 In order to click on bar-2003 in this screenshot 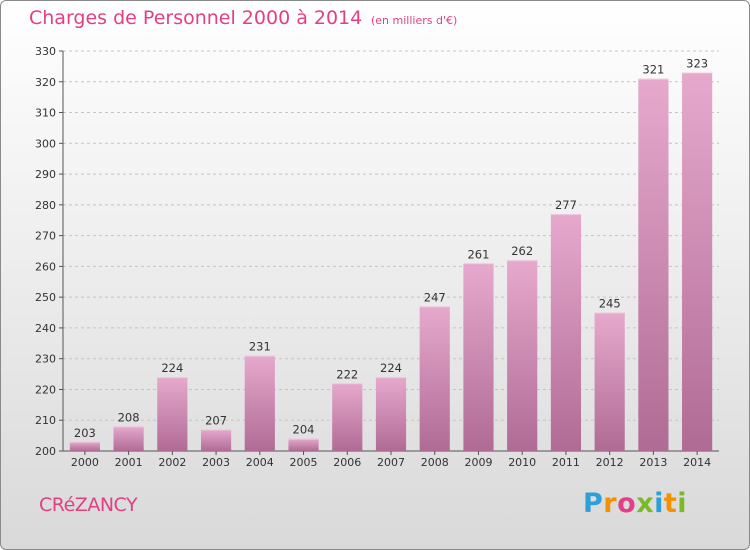, I will do `click(216, 440)`.